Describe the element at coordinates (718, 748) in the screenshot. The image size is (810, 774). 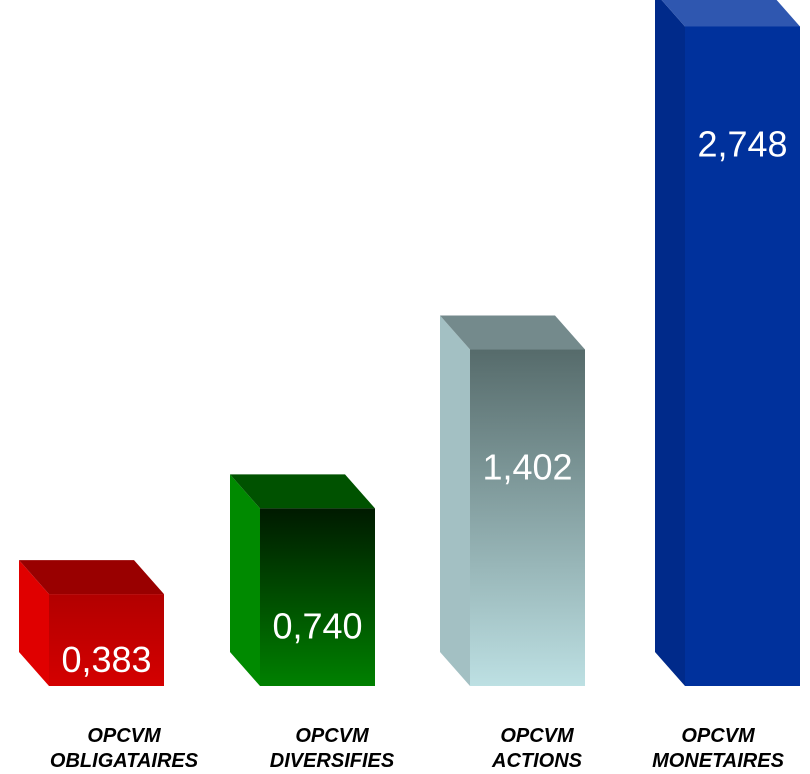
I see `category-label-4: OPCVM MONETAIRES` at that location.